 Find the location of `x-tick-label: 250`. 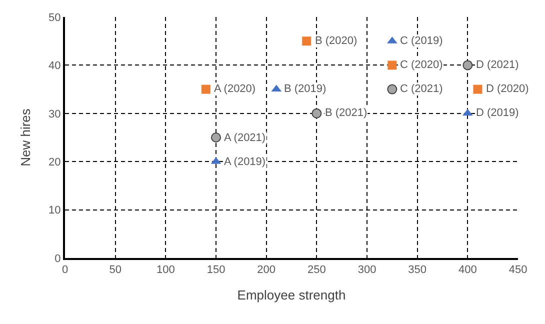

x-tick-label: 250 is located at coordinates (316, 270).